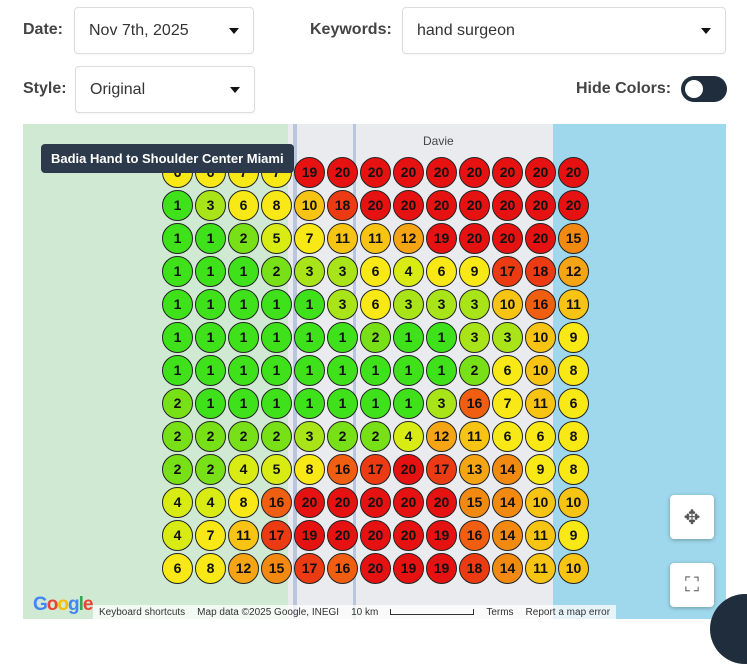  I want to click on rank-pin: 12, so click(441, 436).